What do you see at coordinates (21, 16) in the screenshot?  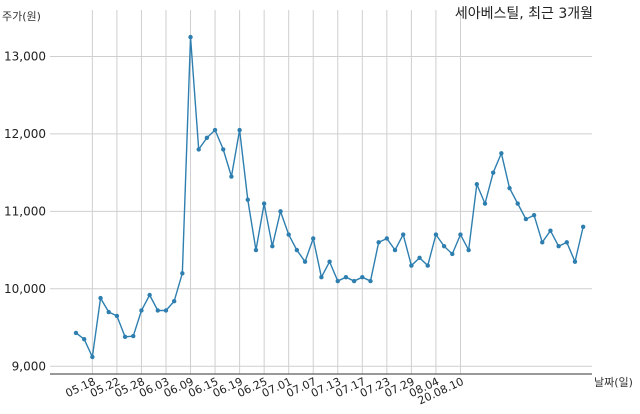 I see `y-axis-label: 주가(원)` at bounding box center [21, 16].